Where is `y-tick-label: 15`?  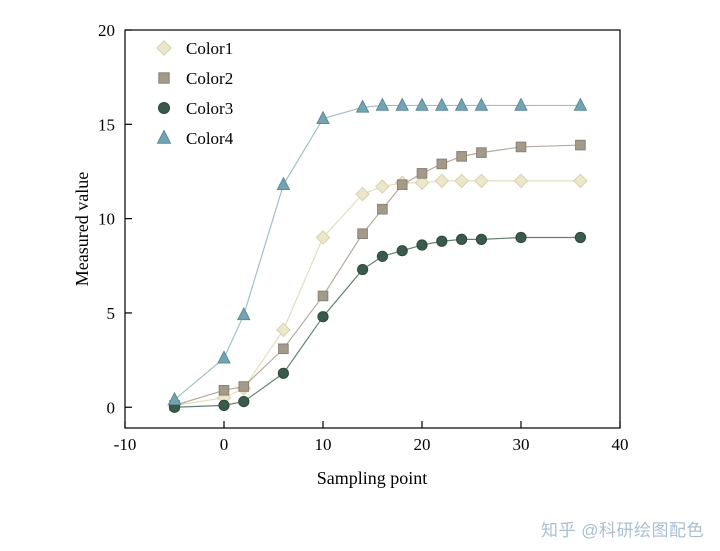
y-tick-label: 15 is located at coordinates (106, 124).